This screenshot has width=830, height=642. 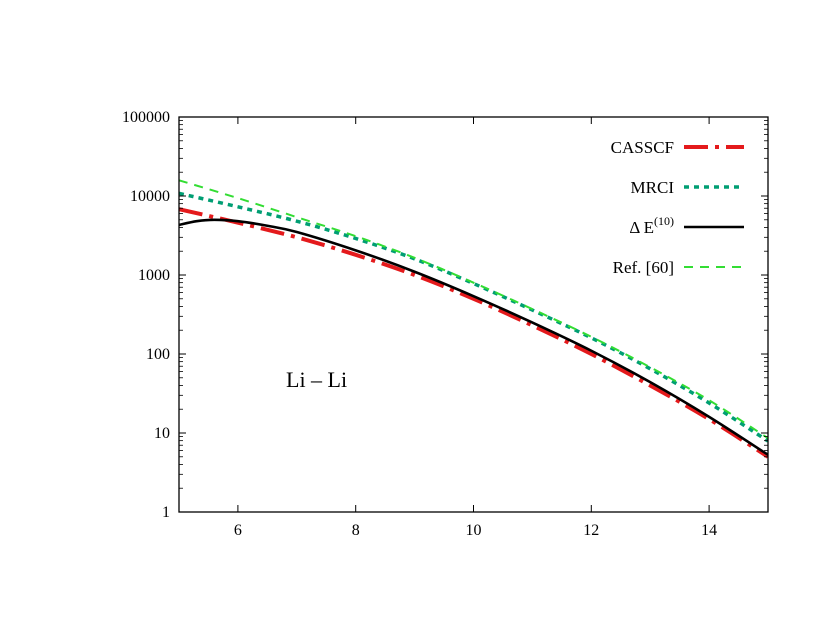 I want to click on y-tick-label-5: 100000, so click(x=146, y=117).